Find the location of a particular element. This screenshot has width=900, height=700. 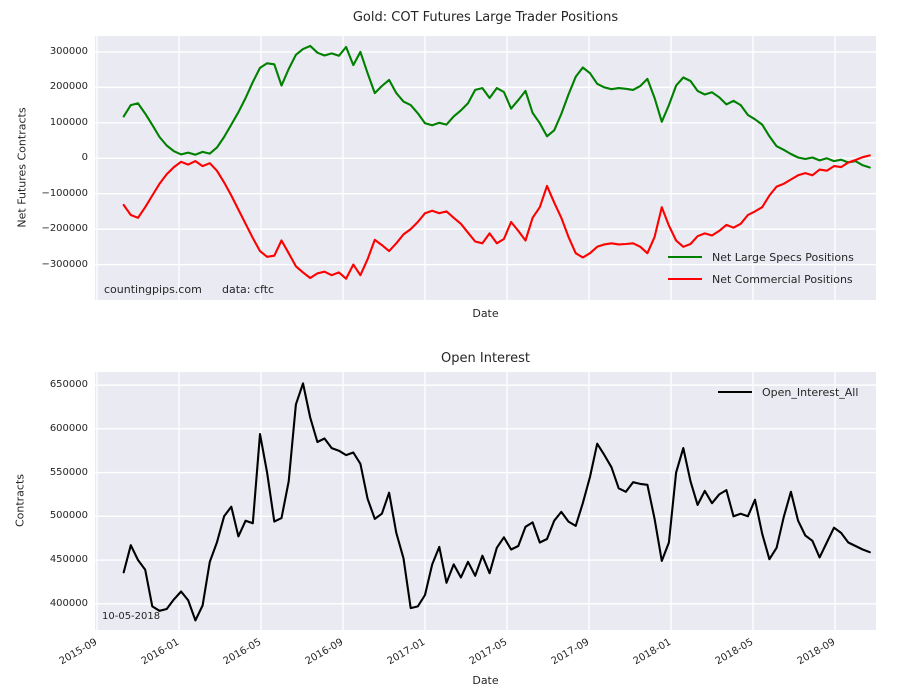

legend-row-open-interest: Open_Interest_All is located at coordinates (788, 392).